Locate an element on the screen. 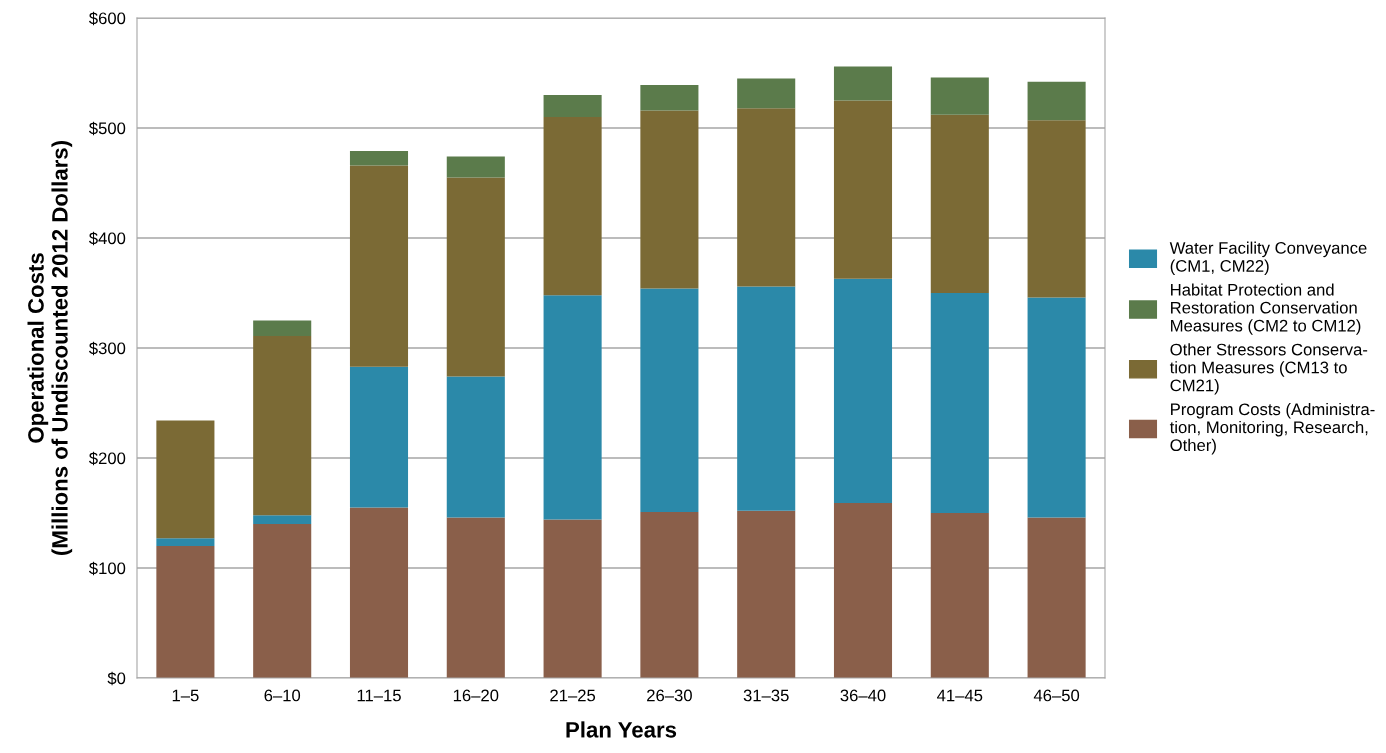 The width and height of the screenshot is (1386, 753). x-tick-label: 26–30 is located at coordinates (669, 695).